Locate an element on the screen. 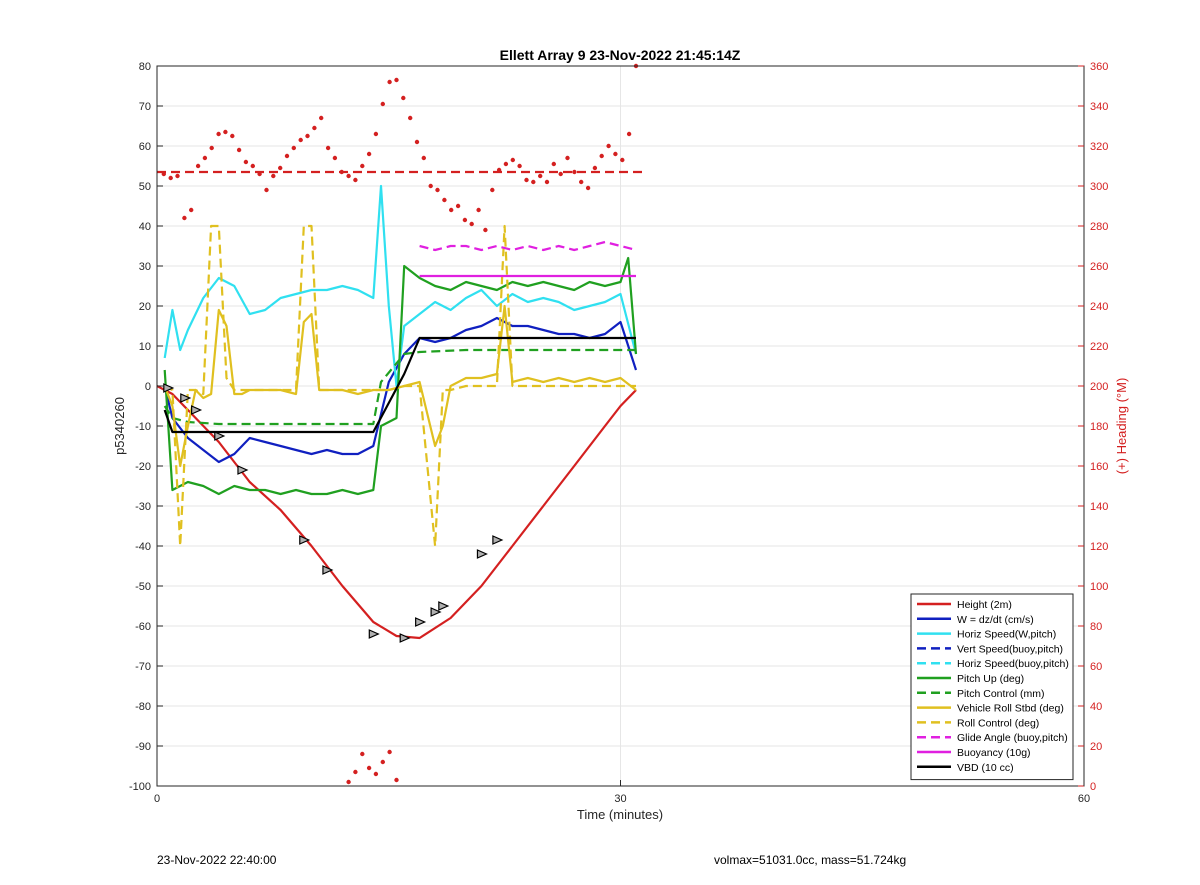  y-tick-label: 20 is located at coordinates (145, 307).